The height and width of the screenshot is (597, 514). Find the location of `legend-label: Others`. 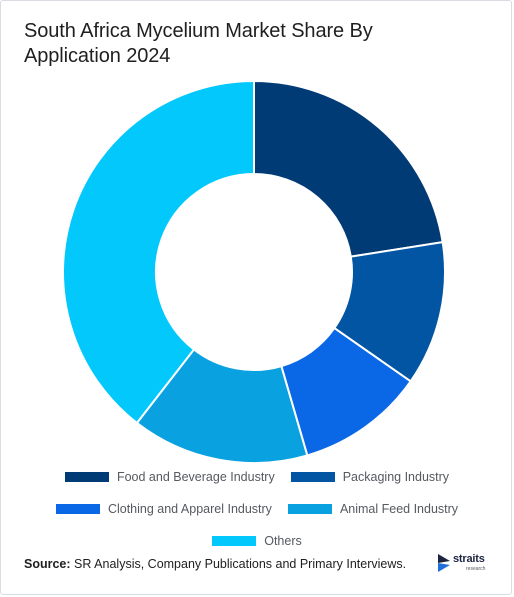

legend-label: Others is located at coordinates (283, 541).